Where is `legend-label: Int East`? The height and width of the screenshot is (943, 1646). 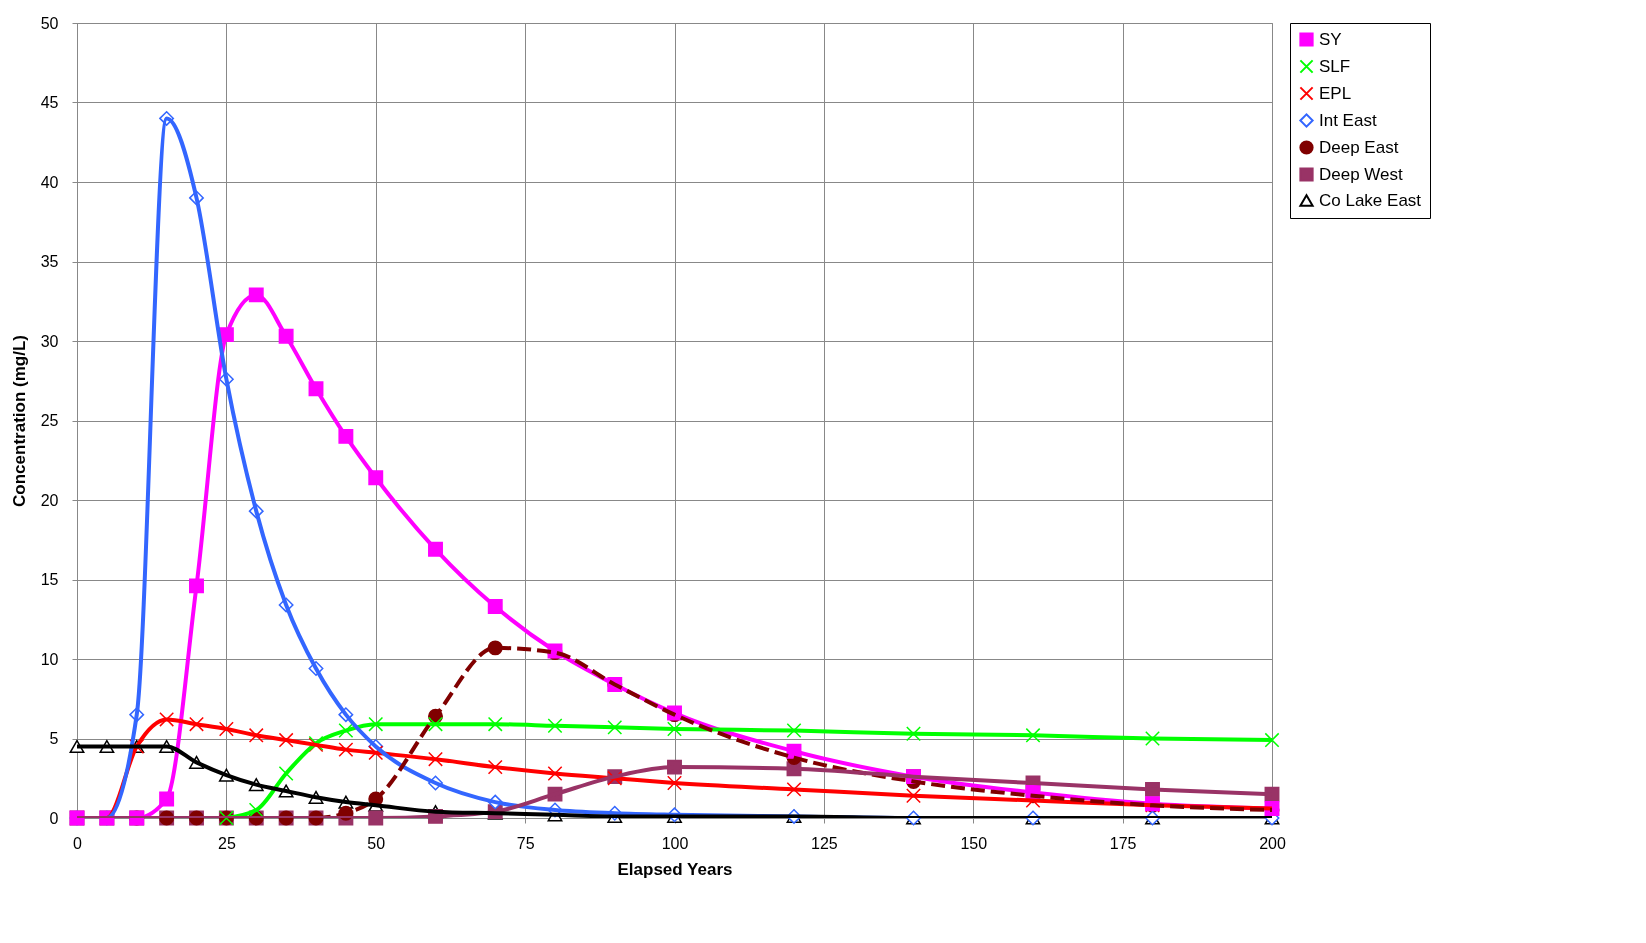
legend-label: Int East is located at coordinates (1348, 120).